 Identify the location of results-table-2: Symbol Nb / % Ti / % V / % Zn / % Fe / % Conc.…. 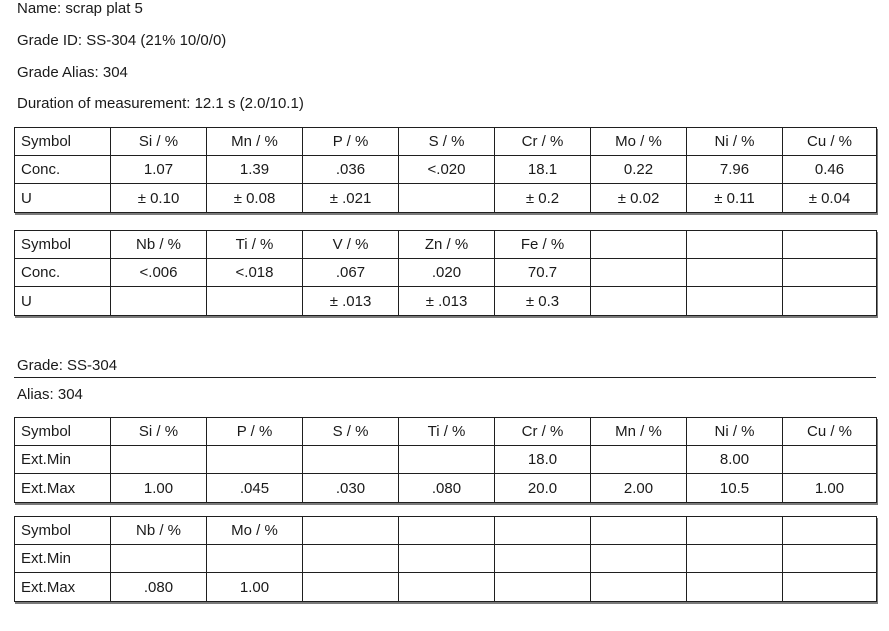
(445, 273).